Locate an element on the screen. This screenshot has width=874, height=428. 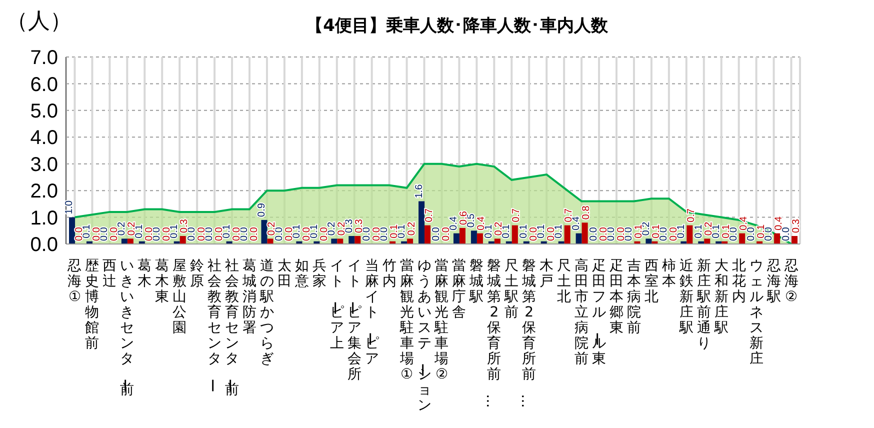
x-tick-label: 道の駅かつらぎ is located at coordinates (266, 312).